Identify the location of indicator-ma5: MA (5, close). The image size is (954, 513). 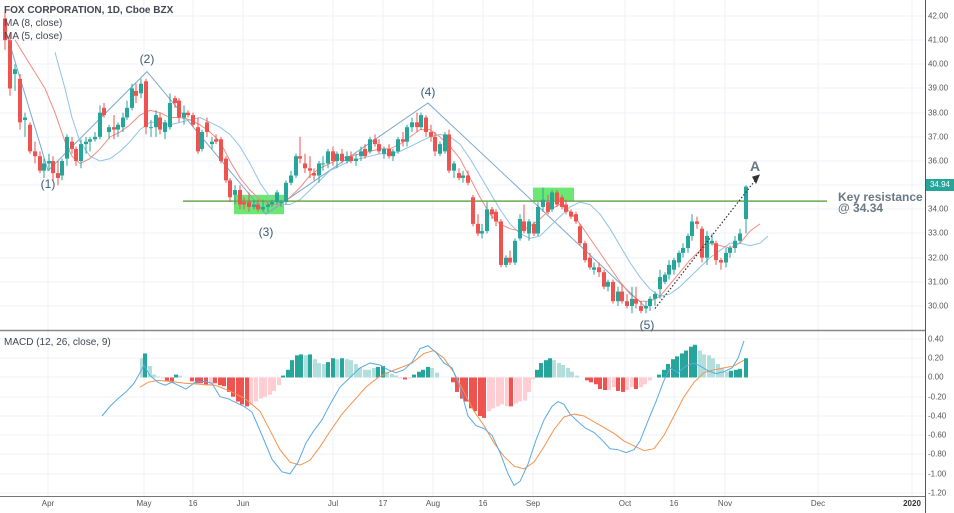
(33, 36).